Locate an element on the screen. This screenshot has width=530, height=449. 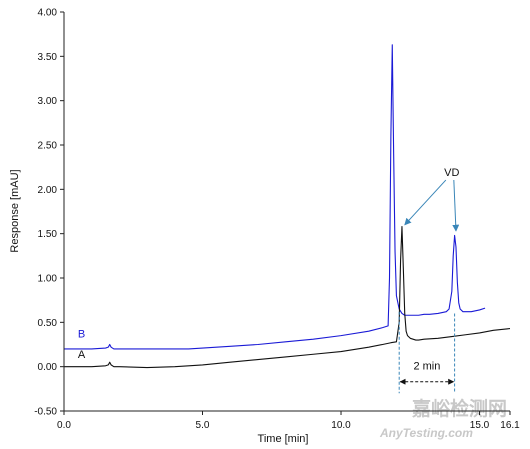
y-tick-label-2: 3.00 is located at coordinates (48, 101).